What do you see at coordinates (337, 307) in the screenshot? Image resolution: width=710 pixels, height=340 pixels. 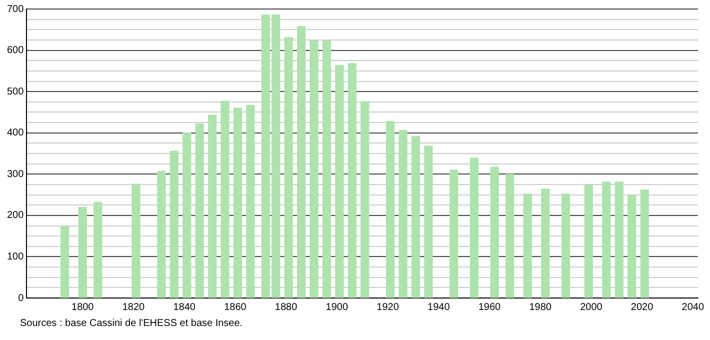 I see `x-tick-label: 1900` at bounding box center [337, 307].